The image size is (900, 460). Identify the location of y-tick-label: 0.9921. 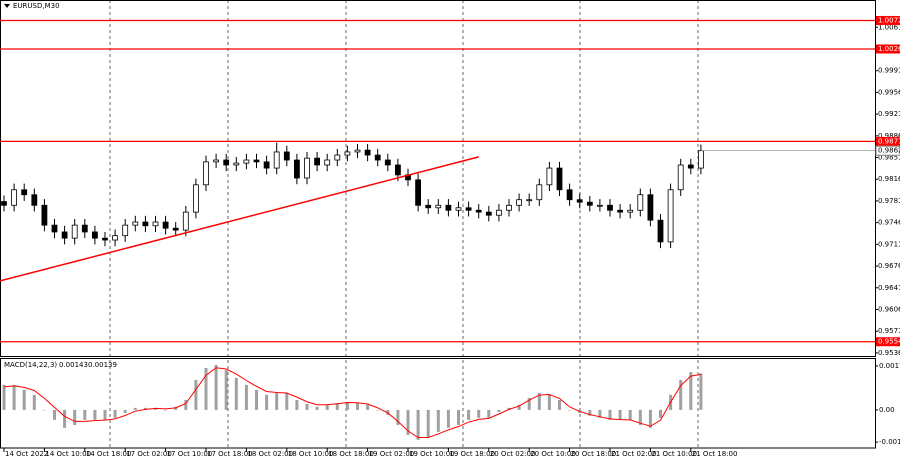
(889, 114).